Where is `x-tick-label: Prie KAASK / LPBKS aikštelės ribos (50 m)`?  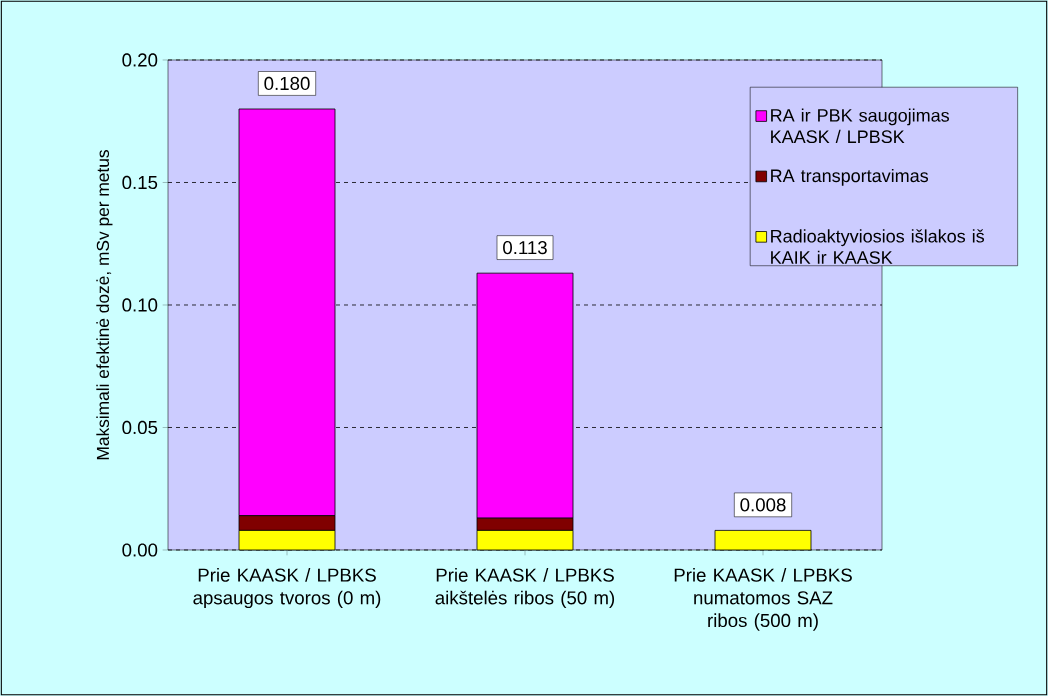 x-tick-label: Prie KAASK / LPBKS aikštelės ribos (50 m) is located at coordinates (525, 588).